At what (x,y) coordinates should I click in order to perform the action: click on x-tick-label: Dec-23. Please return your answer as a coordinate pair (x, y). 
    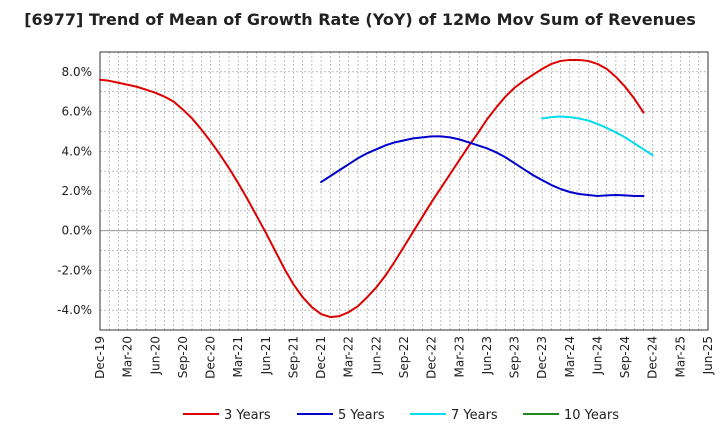
    Looking at the image, I should click on (542, 357).